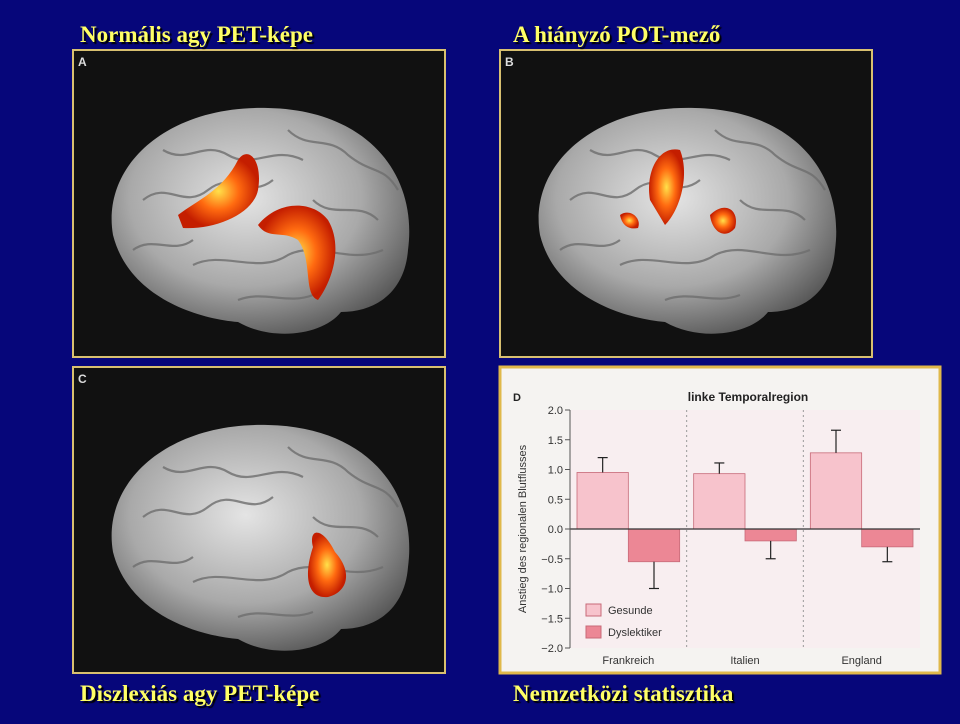 The width and height of the screenshot is (960, 724). What do you see at coordinates (630, 611) in the screenshot?
I see `legend-label: Gesunde` at bounding box center [630, 611].